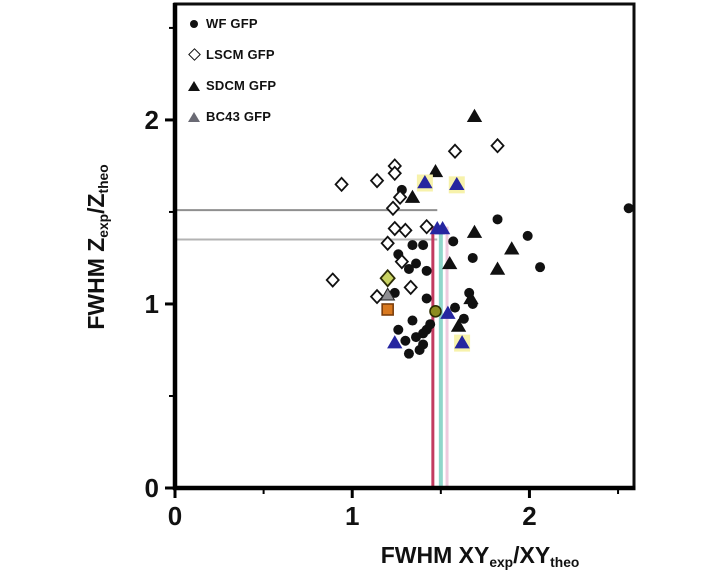 This screenshot has width=720, height=582. I want to click on series-lscm-mean-marker, so click(387, 278).